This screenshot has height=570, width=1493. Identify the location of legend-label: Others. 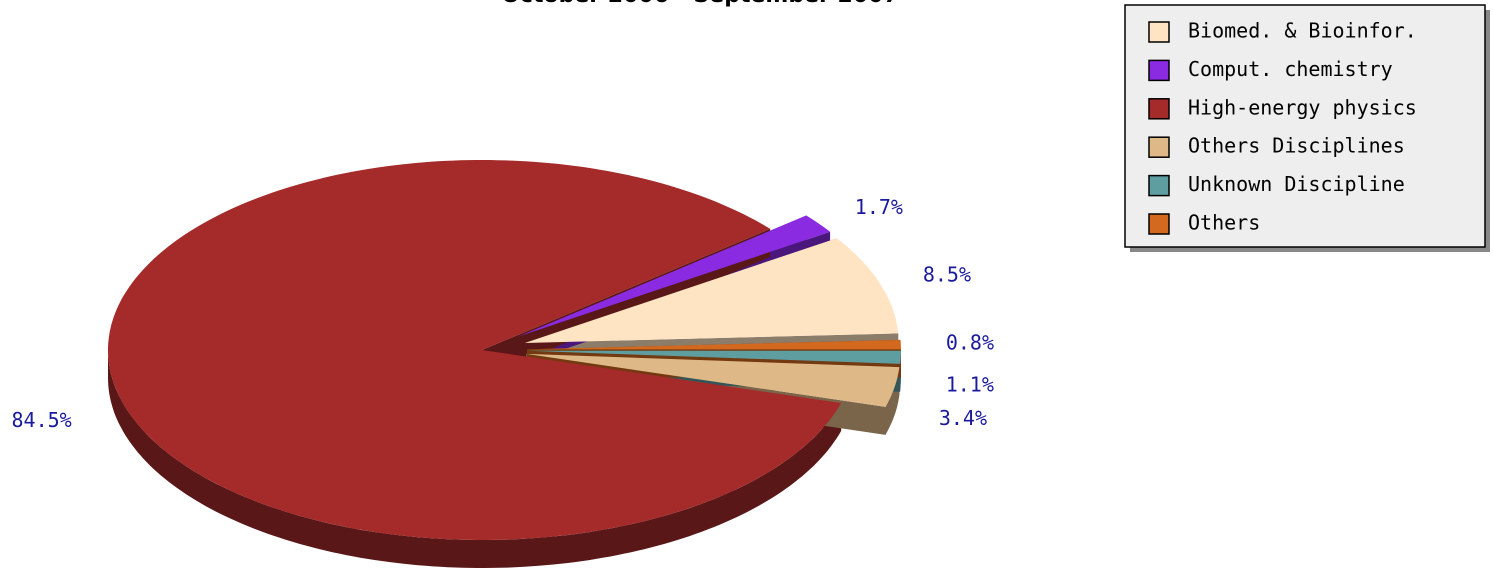
(1224, 223).